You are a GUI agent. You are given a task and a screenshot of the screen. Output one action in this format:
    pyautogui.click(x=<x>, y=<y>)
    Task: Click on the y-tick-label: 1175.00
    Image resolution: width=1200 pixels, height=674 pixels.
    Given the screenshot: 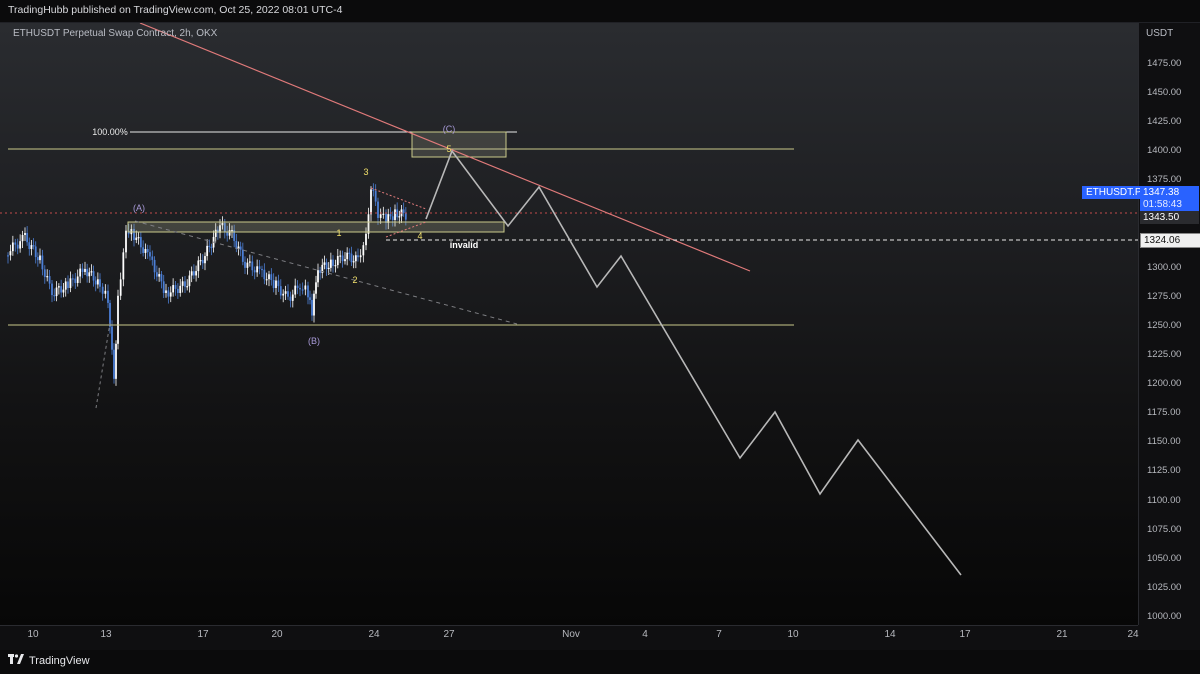 What is the action you would take?
    pyautogui.click(x=1164, y=413)
    